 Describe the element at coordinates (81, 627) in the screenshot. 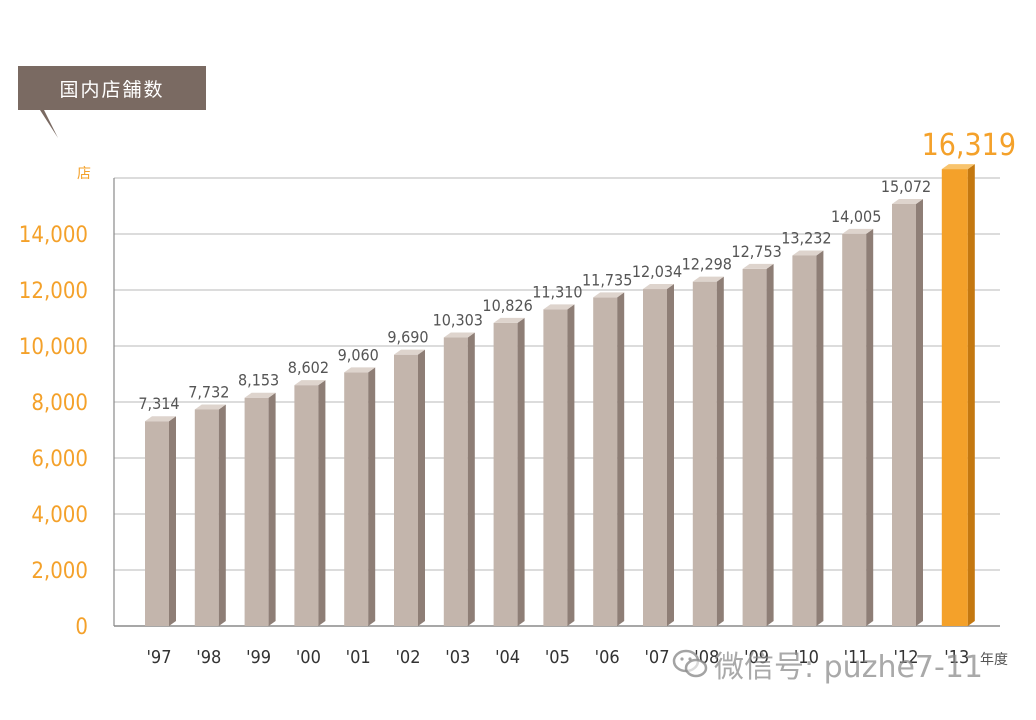

I see `y-tick-label: 0` at that location.